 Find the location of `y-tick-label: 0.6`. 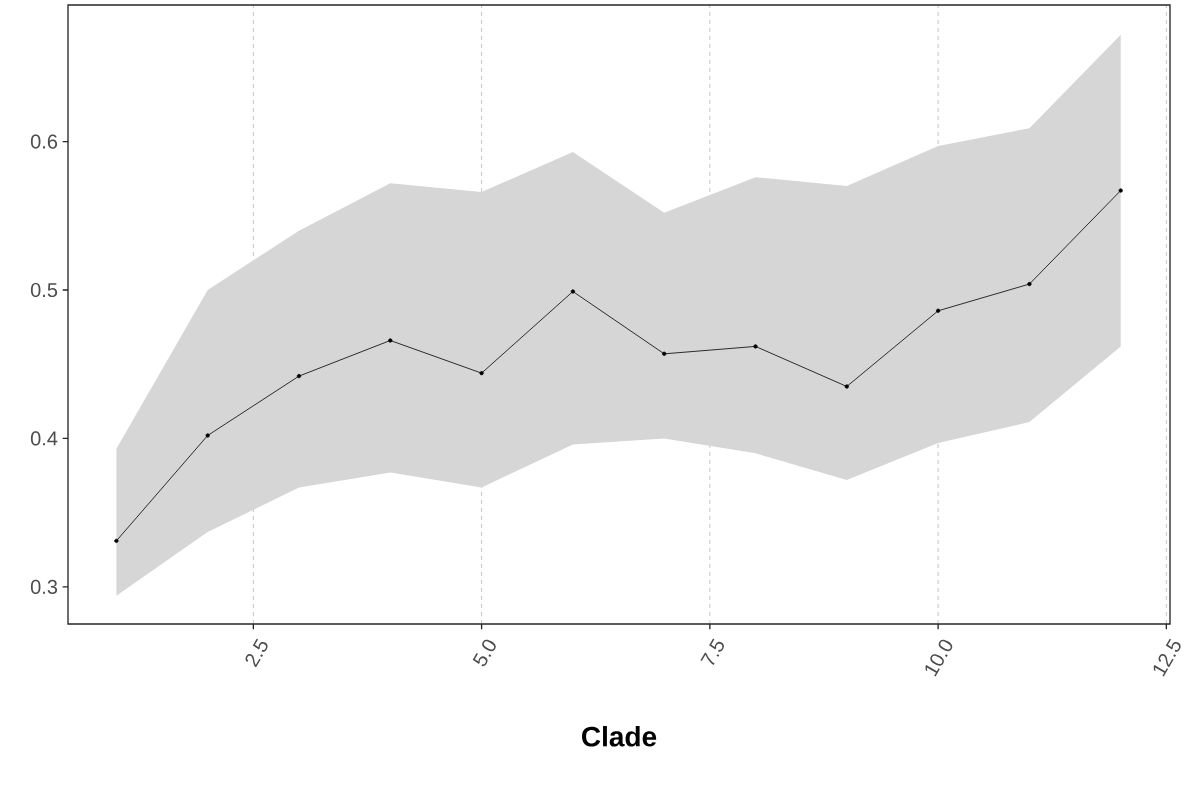

y-tick-label: 0.6 is located at coordinates (44, 141).